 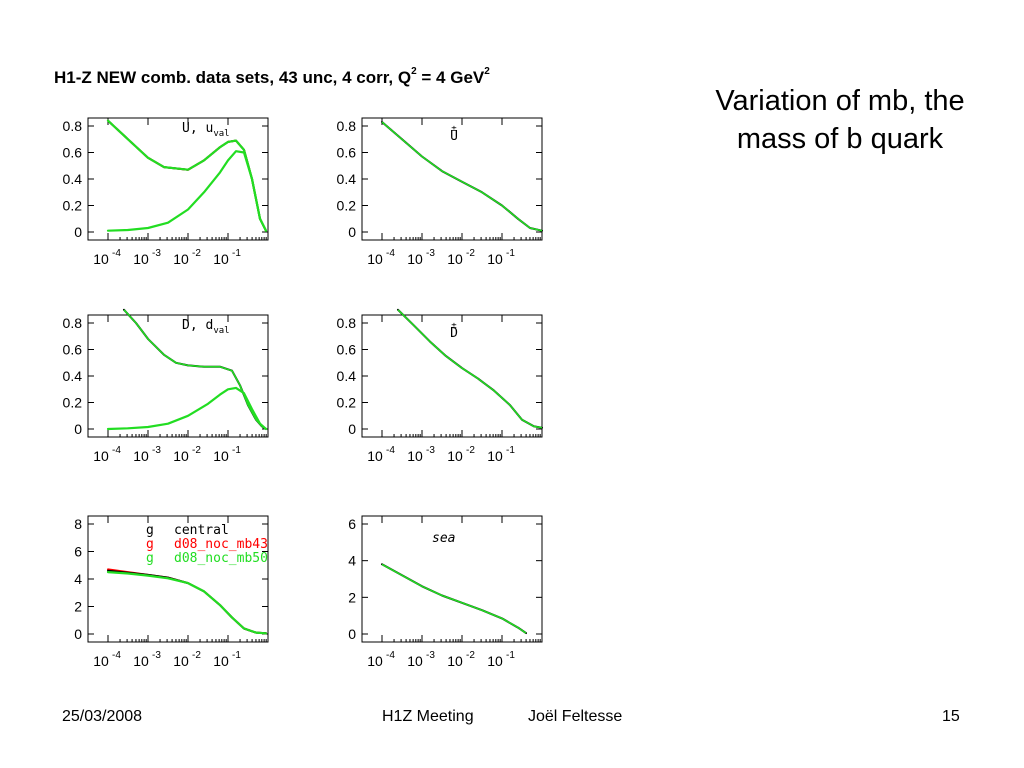 I want to click on chart-panel-Dbar: 00.20.40.60.810 -4 10 -3 10 -2 10 -1±D, so click(x=440, y=386).